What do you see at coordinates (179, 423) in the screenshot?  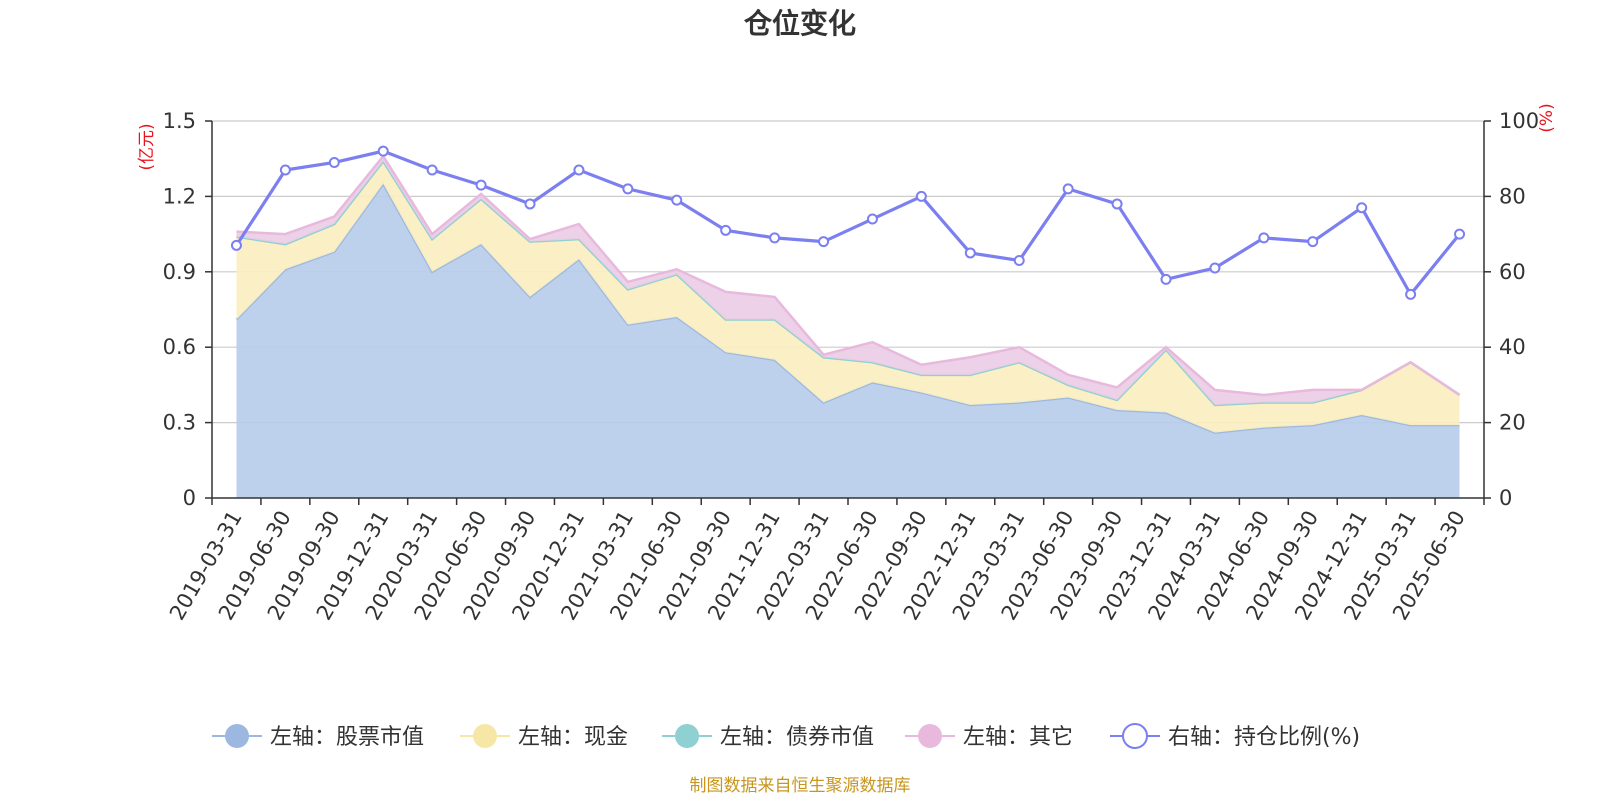 I see `left-axis-tick-label: 0.3` at bounding box center [179, 423].